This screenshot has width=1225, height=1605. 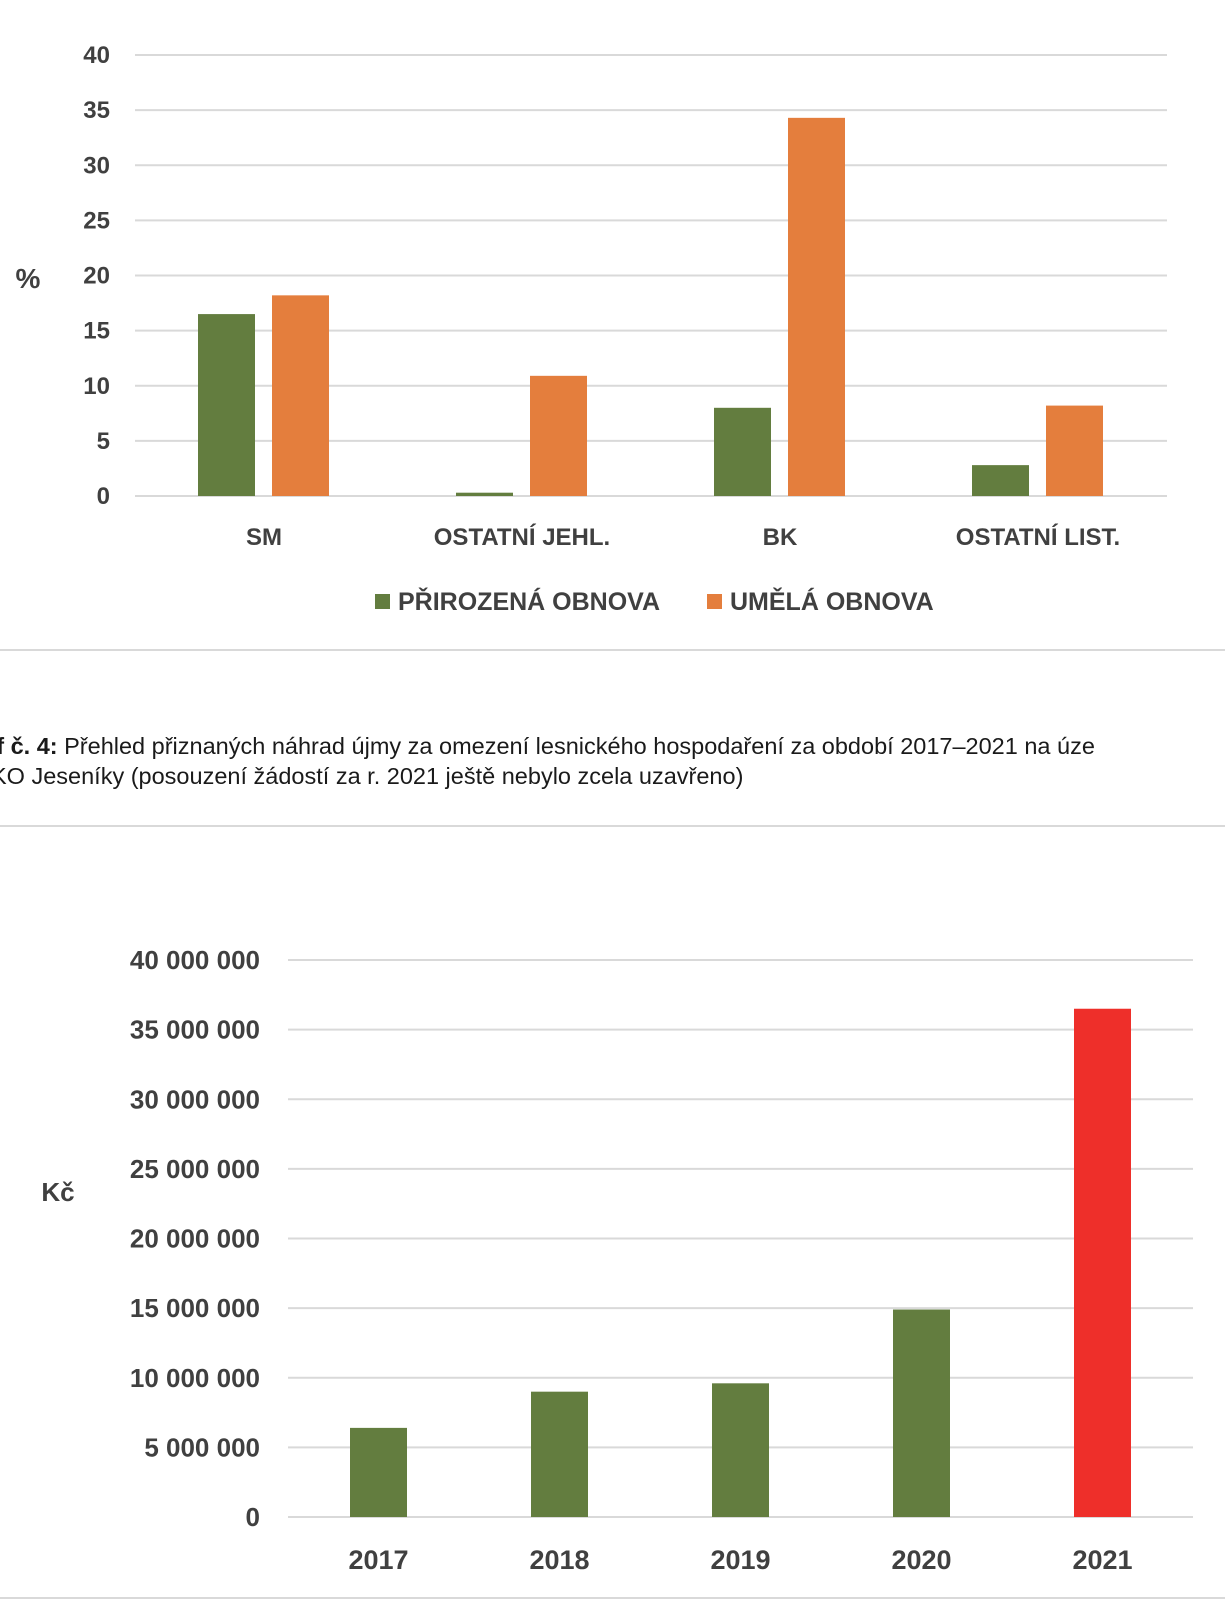 I want to click on divider-top, so click(x=612, y=650).